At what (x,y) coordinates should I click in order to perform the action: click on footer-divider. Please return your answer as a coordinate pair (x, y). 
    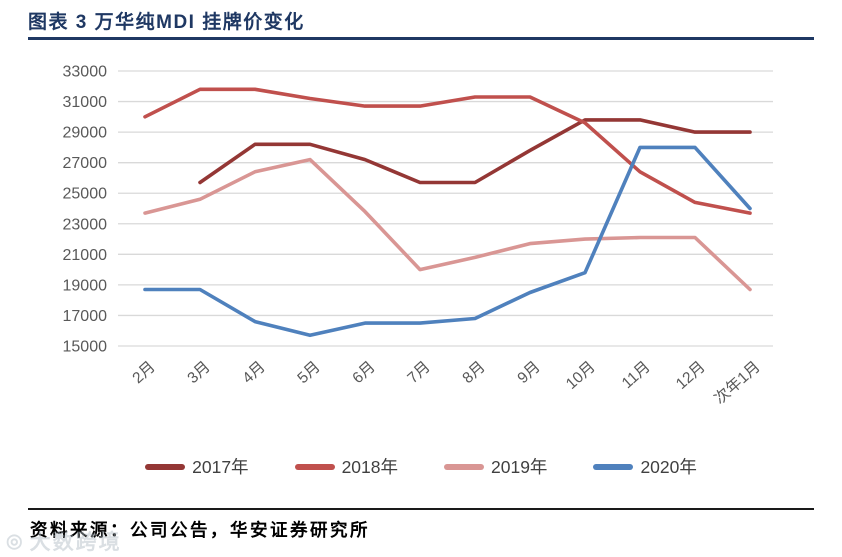
    Looking at the image, I should click on (421, 509).